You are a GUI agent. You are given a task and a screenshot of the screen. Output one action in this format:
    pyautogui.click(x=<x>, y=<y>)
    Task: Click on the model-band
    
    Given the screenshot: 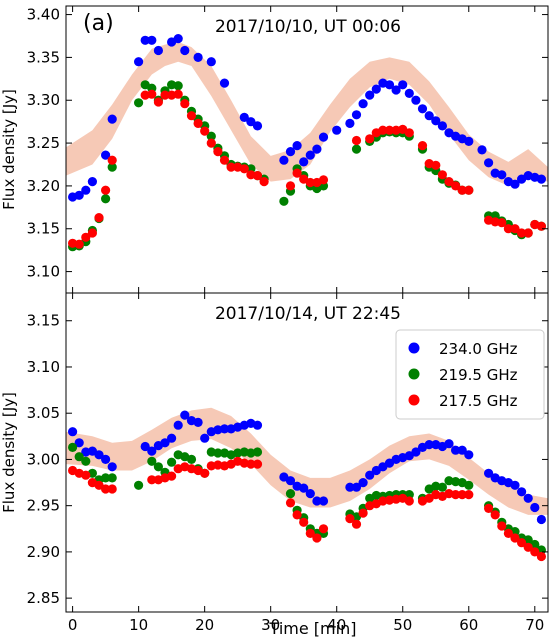 What is the action you would take?
    pyautogui.click(x=307, y=461)
    